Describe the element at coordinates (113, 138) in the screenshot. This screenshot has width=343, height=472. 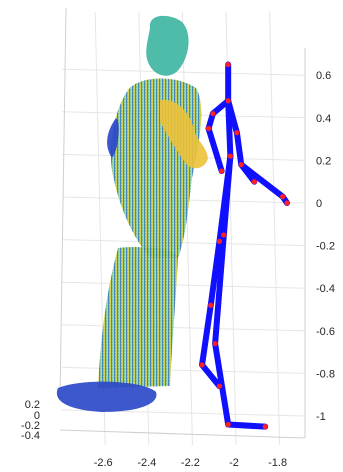
I see `pointcloud-back-arm` at that location.